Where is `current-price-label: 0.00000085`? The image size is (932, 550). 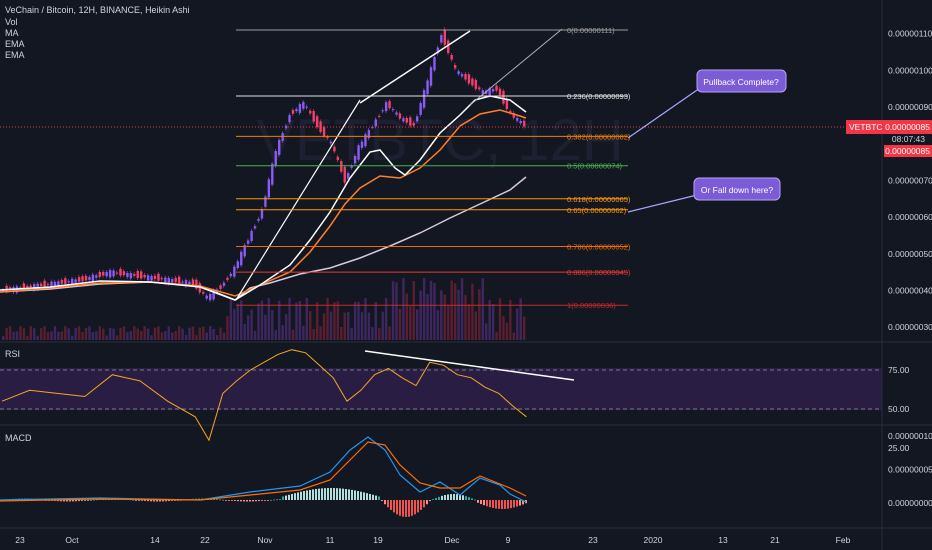 current-price-label: 0.00000085 is located at coordinates (907, 127).